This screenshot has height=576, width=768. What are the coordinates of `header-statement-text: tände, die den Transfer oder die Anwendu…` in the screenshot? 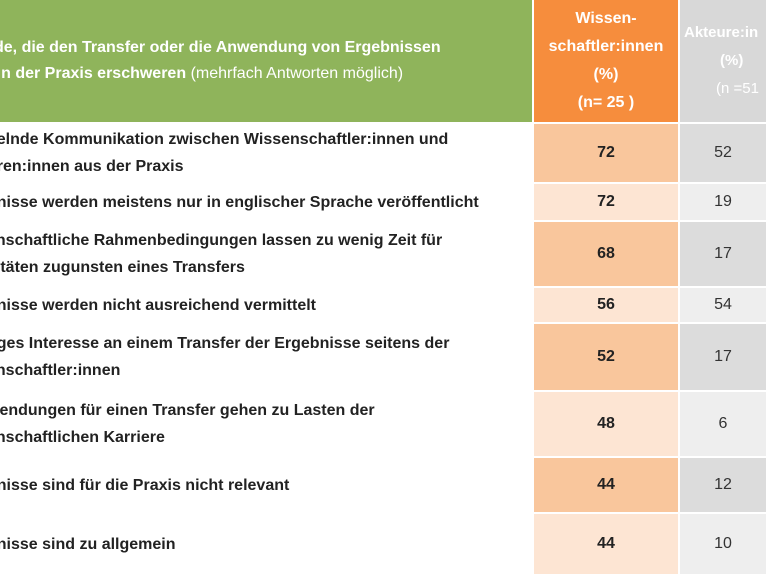 It's located at (220, 61).